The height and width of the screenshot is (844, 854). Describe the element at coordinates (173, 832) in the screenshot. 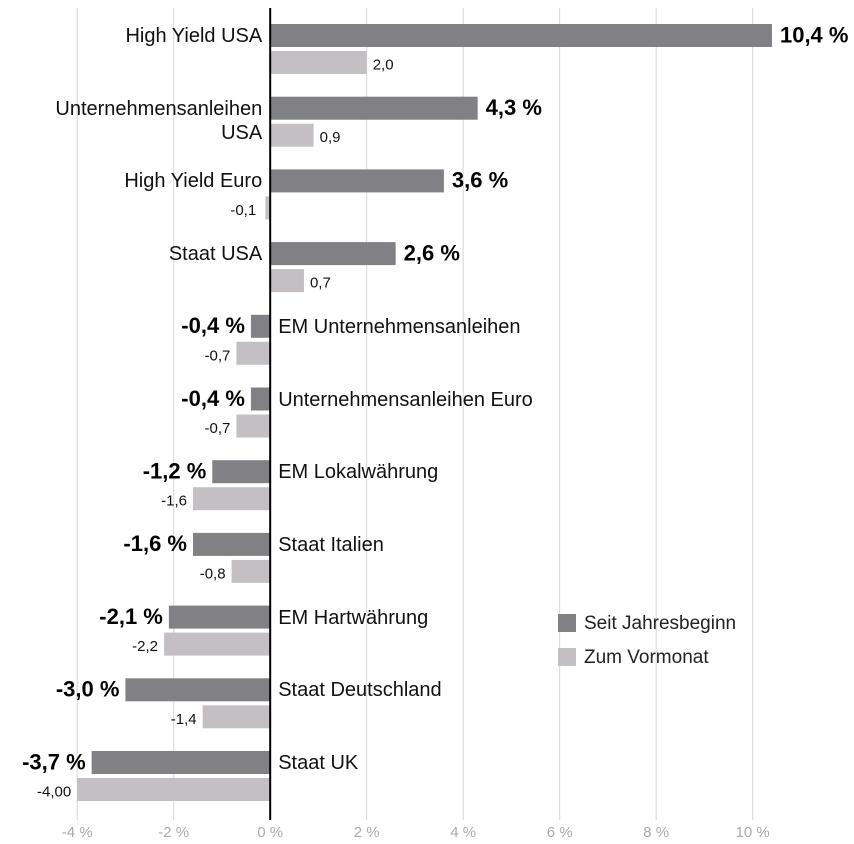

I see `x-tick-label: -2 %` at that location.